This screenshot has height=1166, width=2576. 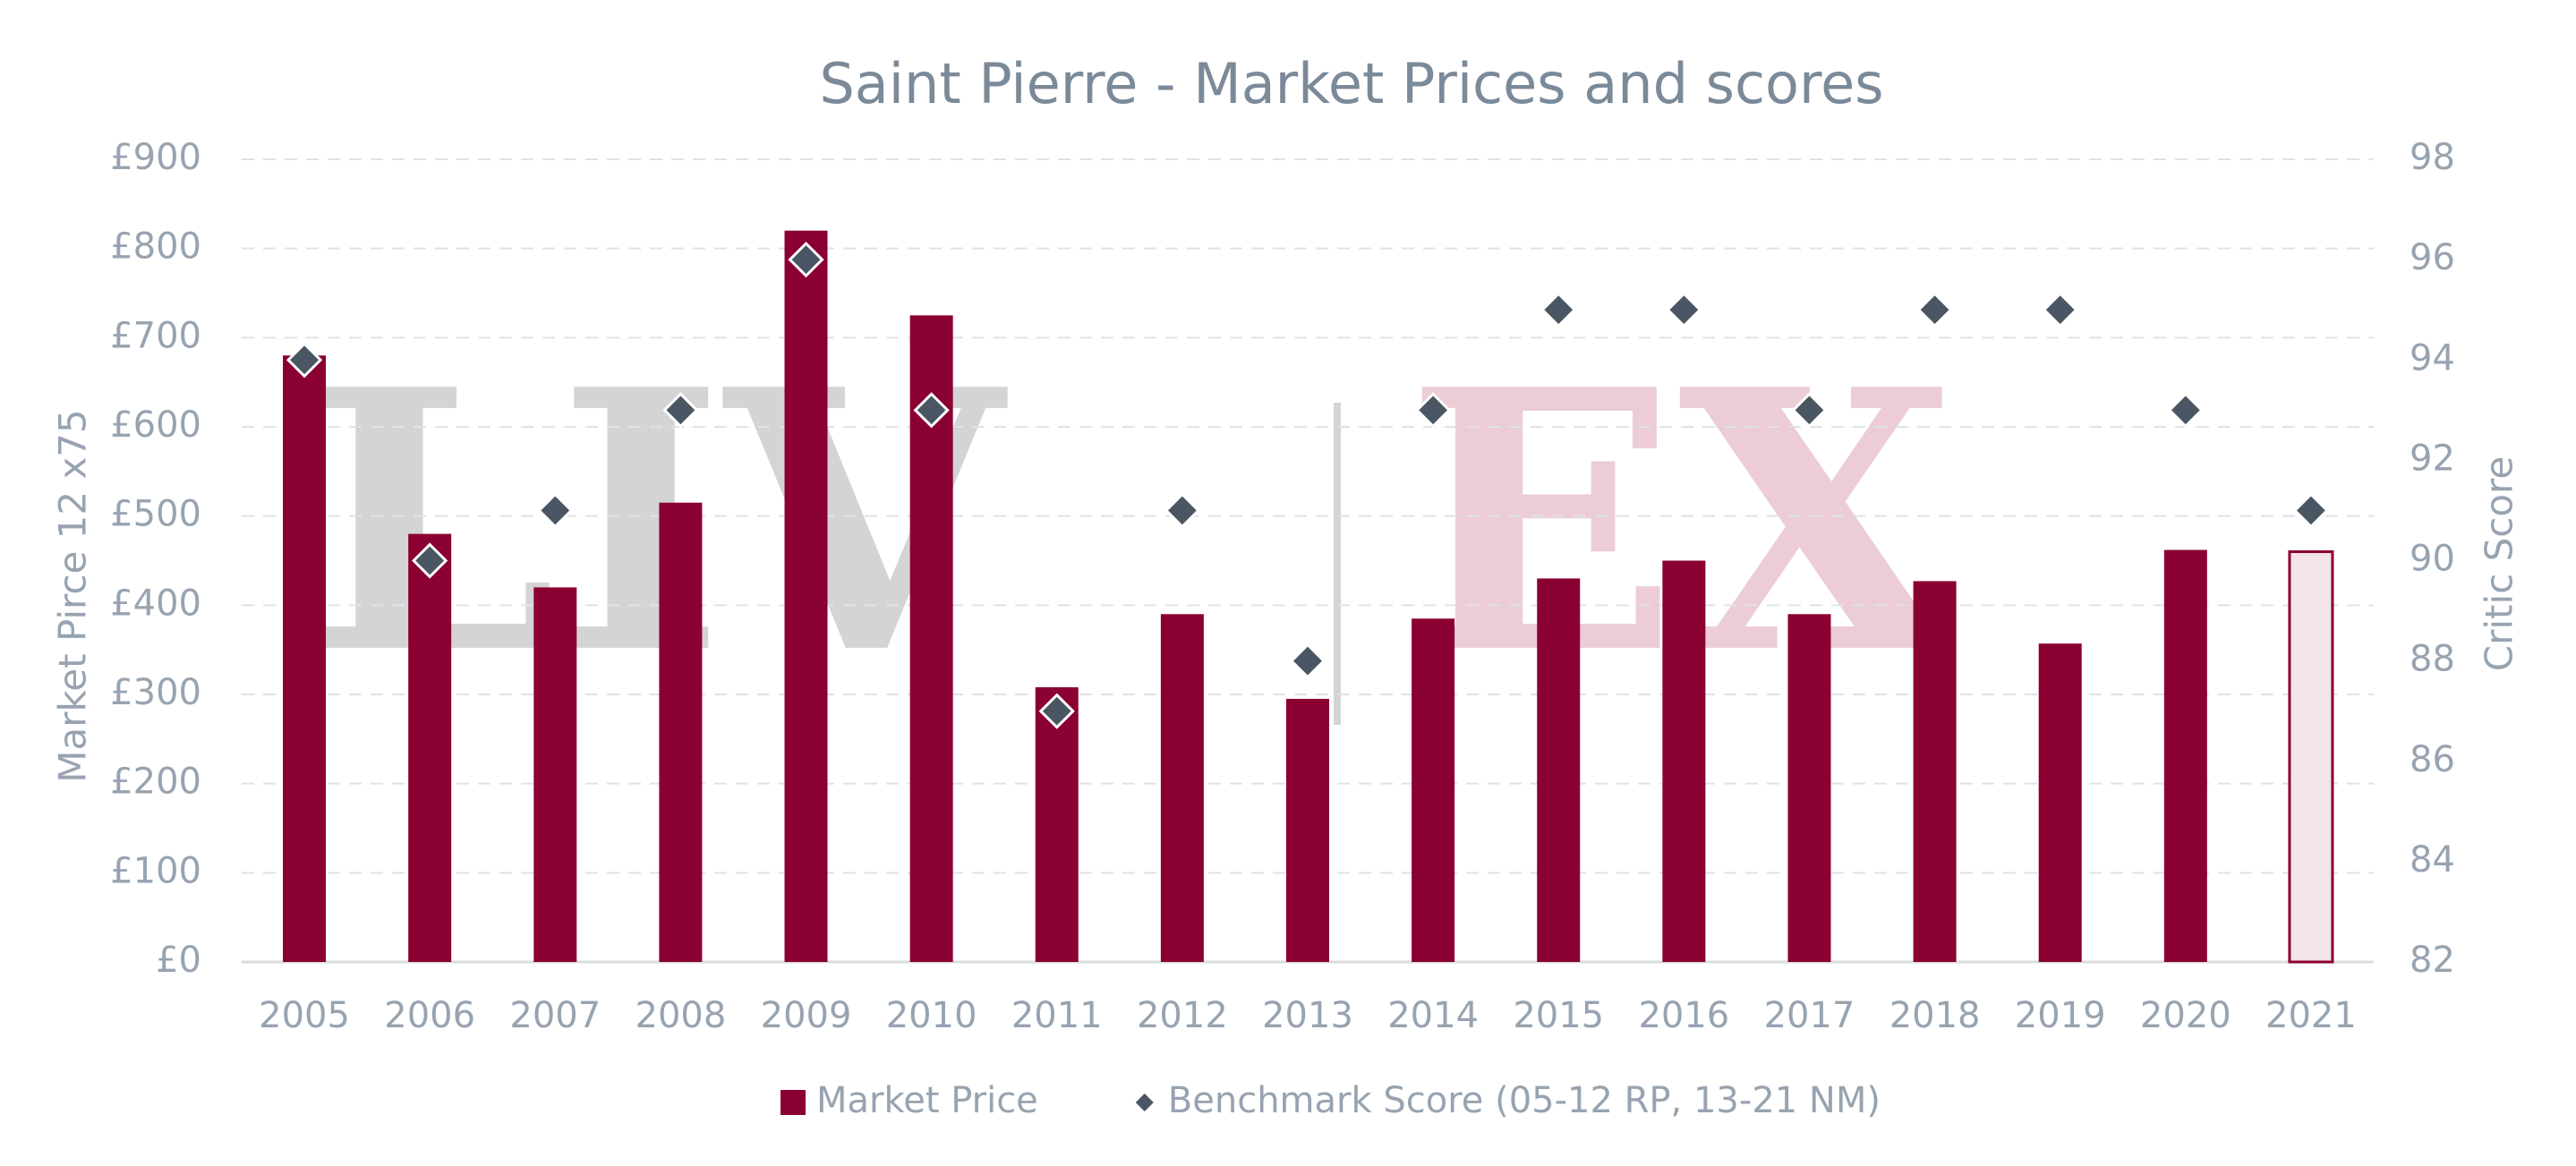 What do you see at coordinates (1935, 1016) in the screenshot?
I see `x-tick-label: 2018` at bounding box center [1935, 1016].